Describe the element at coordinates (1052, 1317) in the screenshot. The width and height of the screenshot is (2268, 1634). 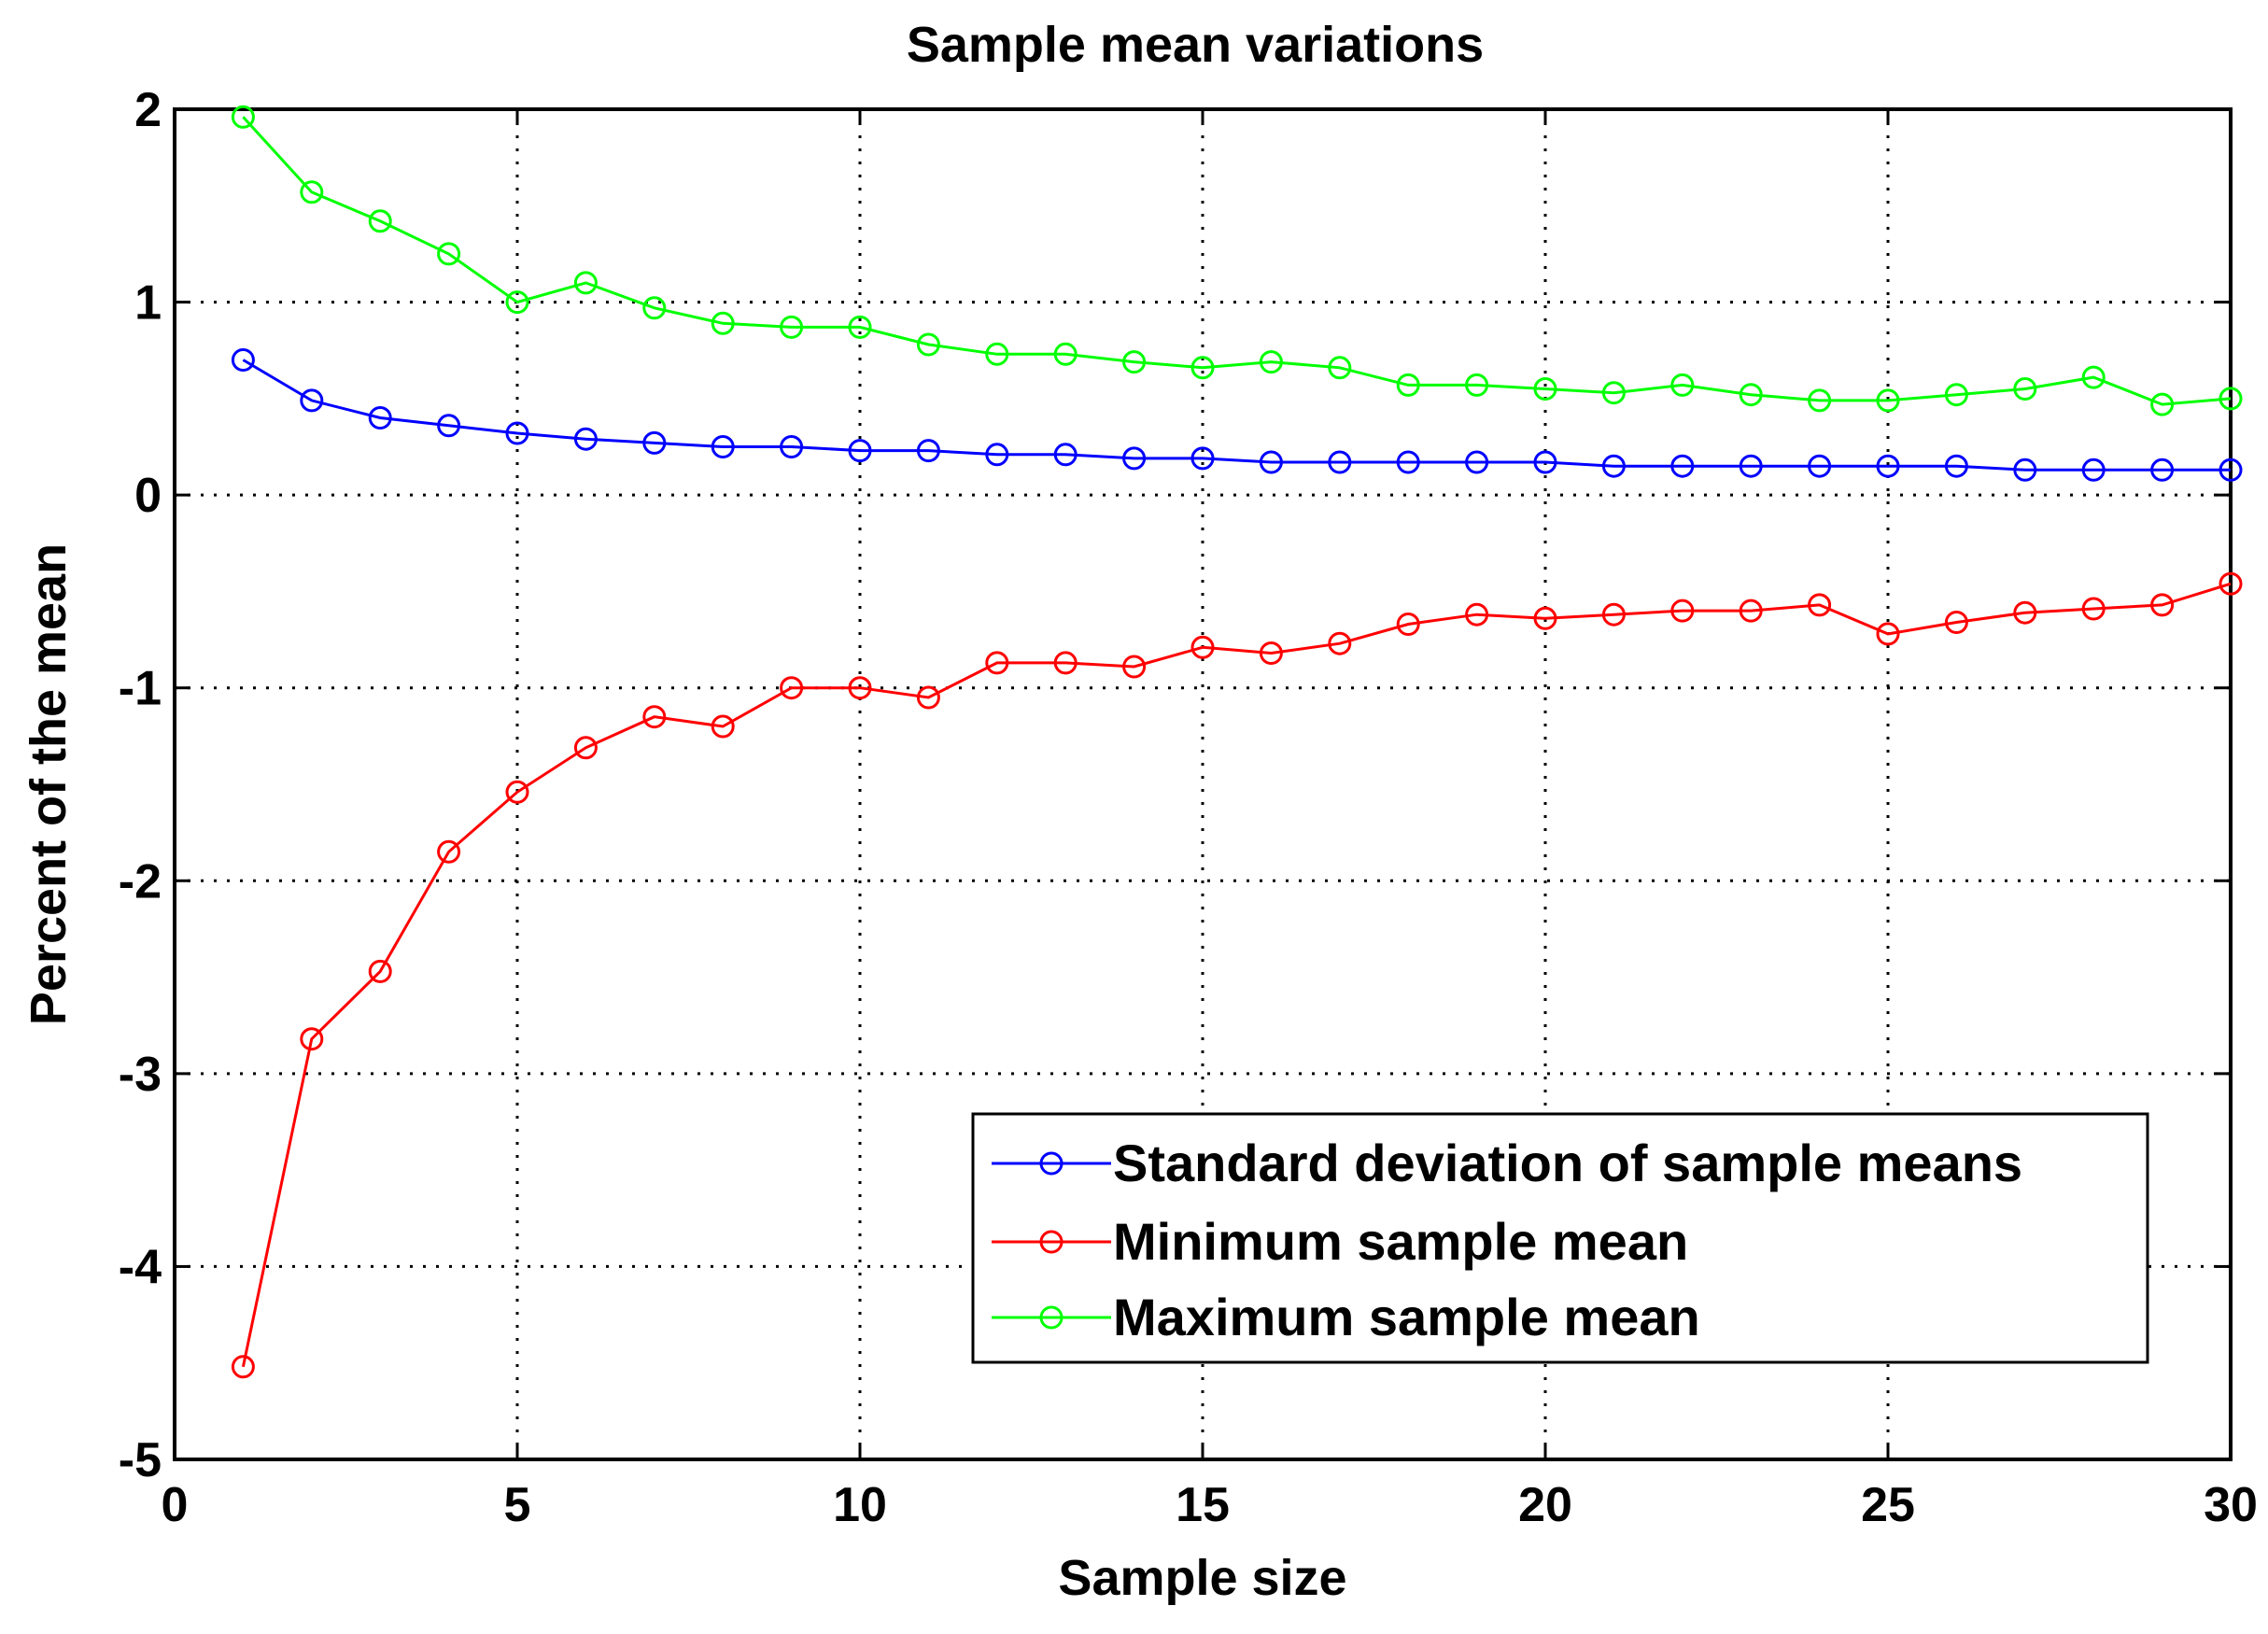
I see `legend-marker-max` at that location.